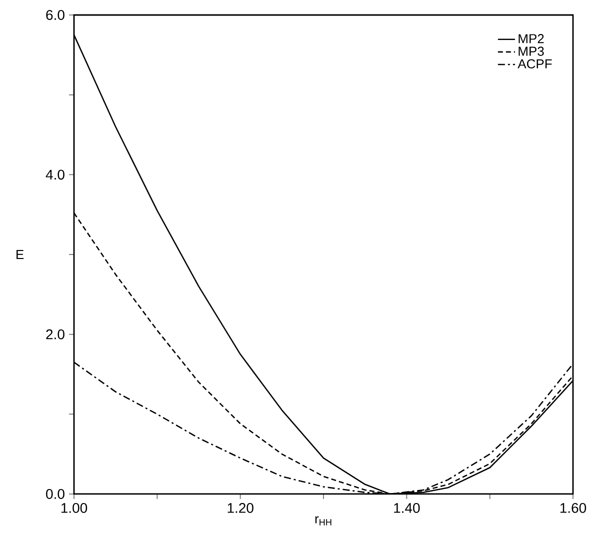 Image resolution: width=592 pixels, height=543 pixels. Describe the element at coordinates (55, 494) in the screenshot. I see `y-tick-label: 0.0` at that location.